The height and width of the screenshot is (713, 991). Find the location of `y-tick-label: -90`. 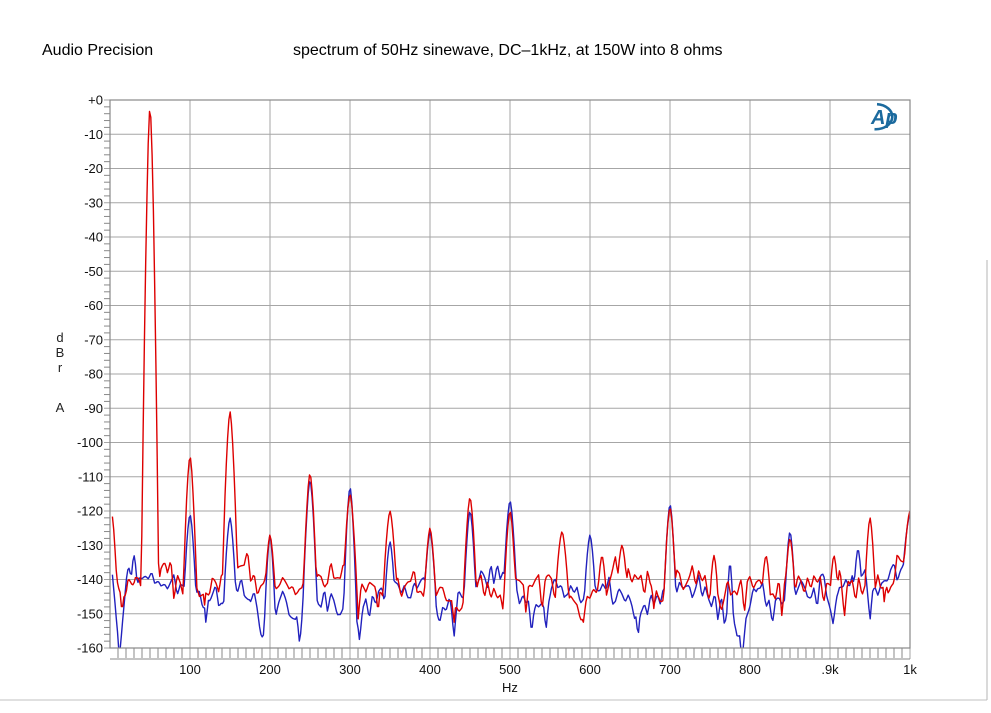

y-tick-label: -90 is located at coordinates (93, 408).